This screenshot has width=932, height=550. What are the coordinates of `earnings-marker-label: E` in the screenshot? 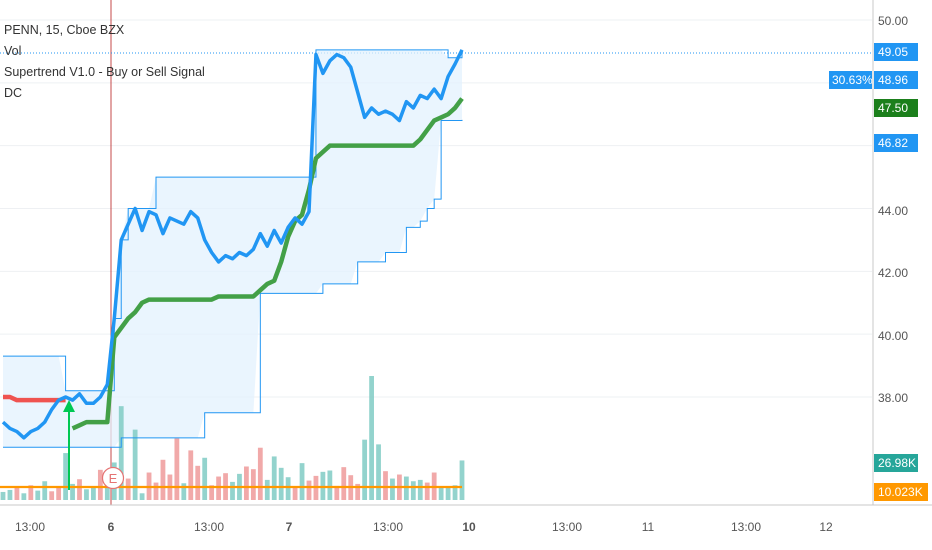 It's located at (113, 478).